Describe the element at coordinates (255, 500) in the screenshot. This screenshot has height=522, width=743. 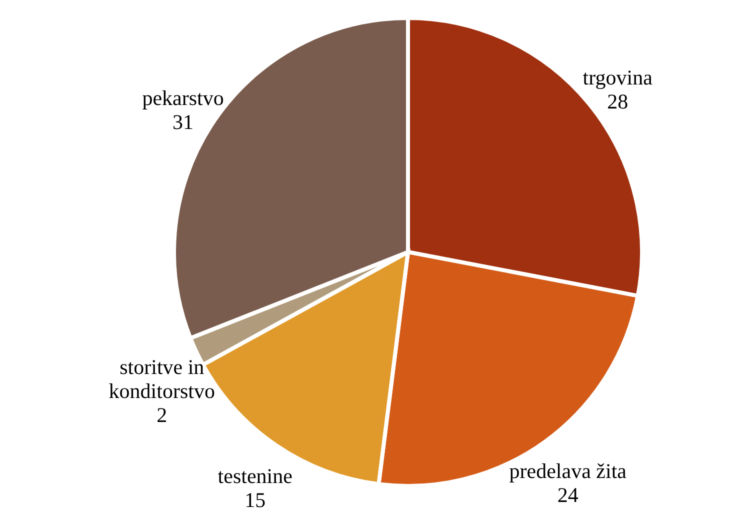
I see `data-label: 15` at that location.